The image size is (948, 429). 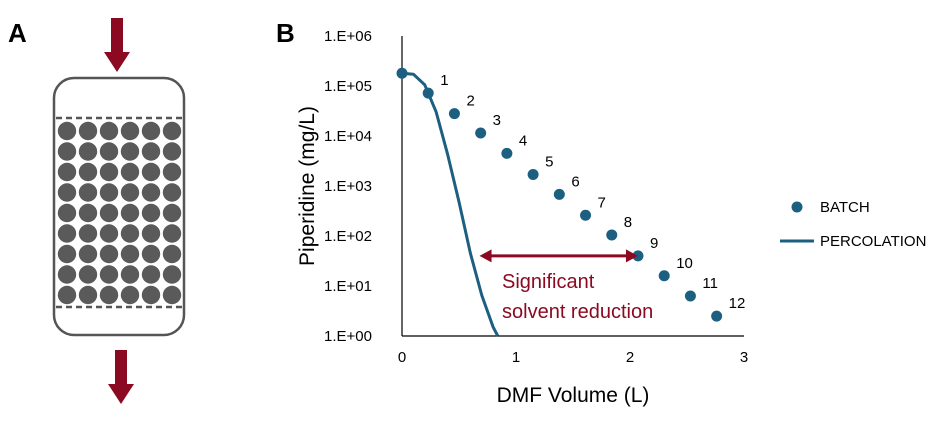 What do you see at coordinates (348, 136) in the screenshot?
I see `y-tick-label: 1.E+04` at bounding box center [348, 136].